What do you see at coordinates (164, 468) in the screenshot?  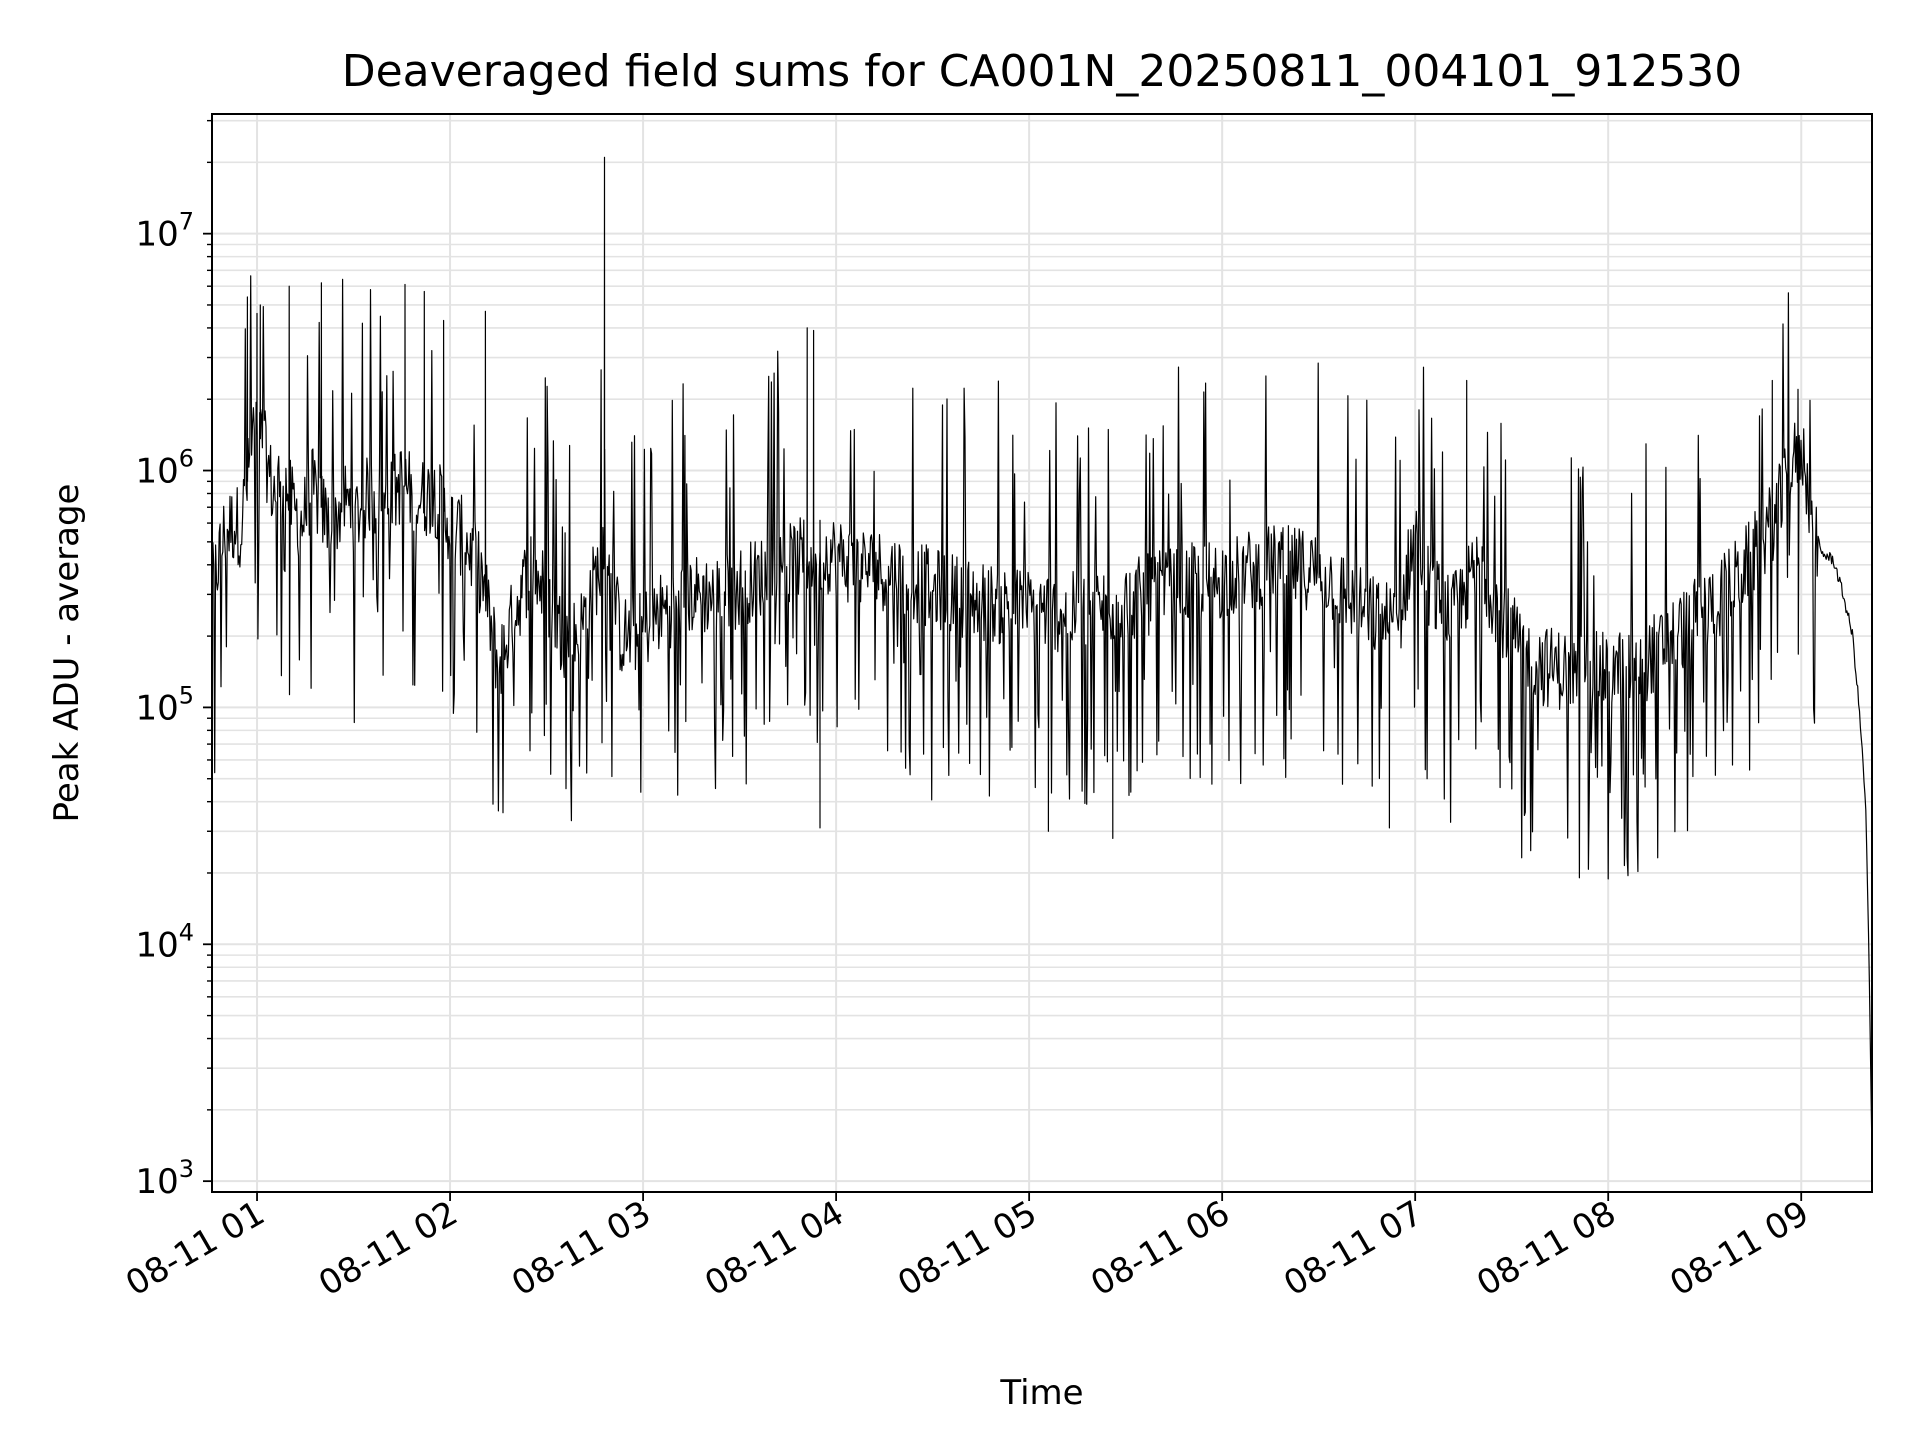 I see `y-tick-label: 10⁶` at bounding box center [164, 468].